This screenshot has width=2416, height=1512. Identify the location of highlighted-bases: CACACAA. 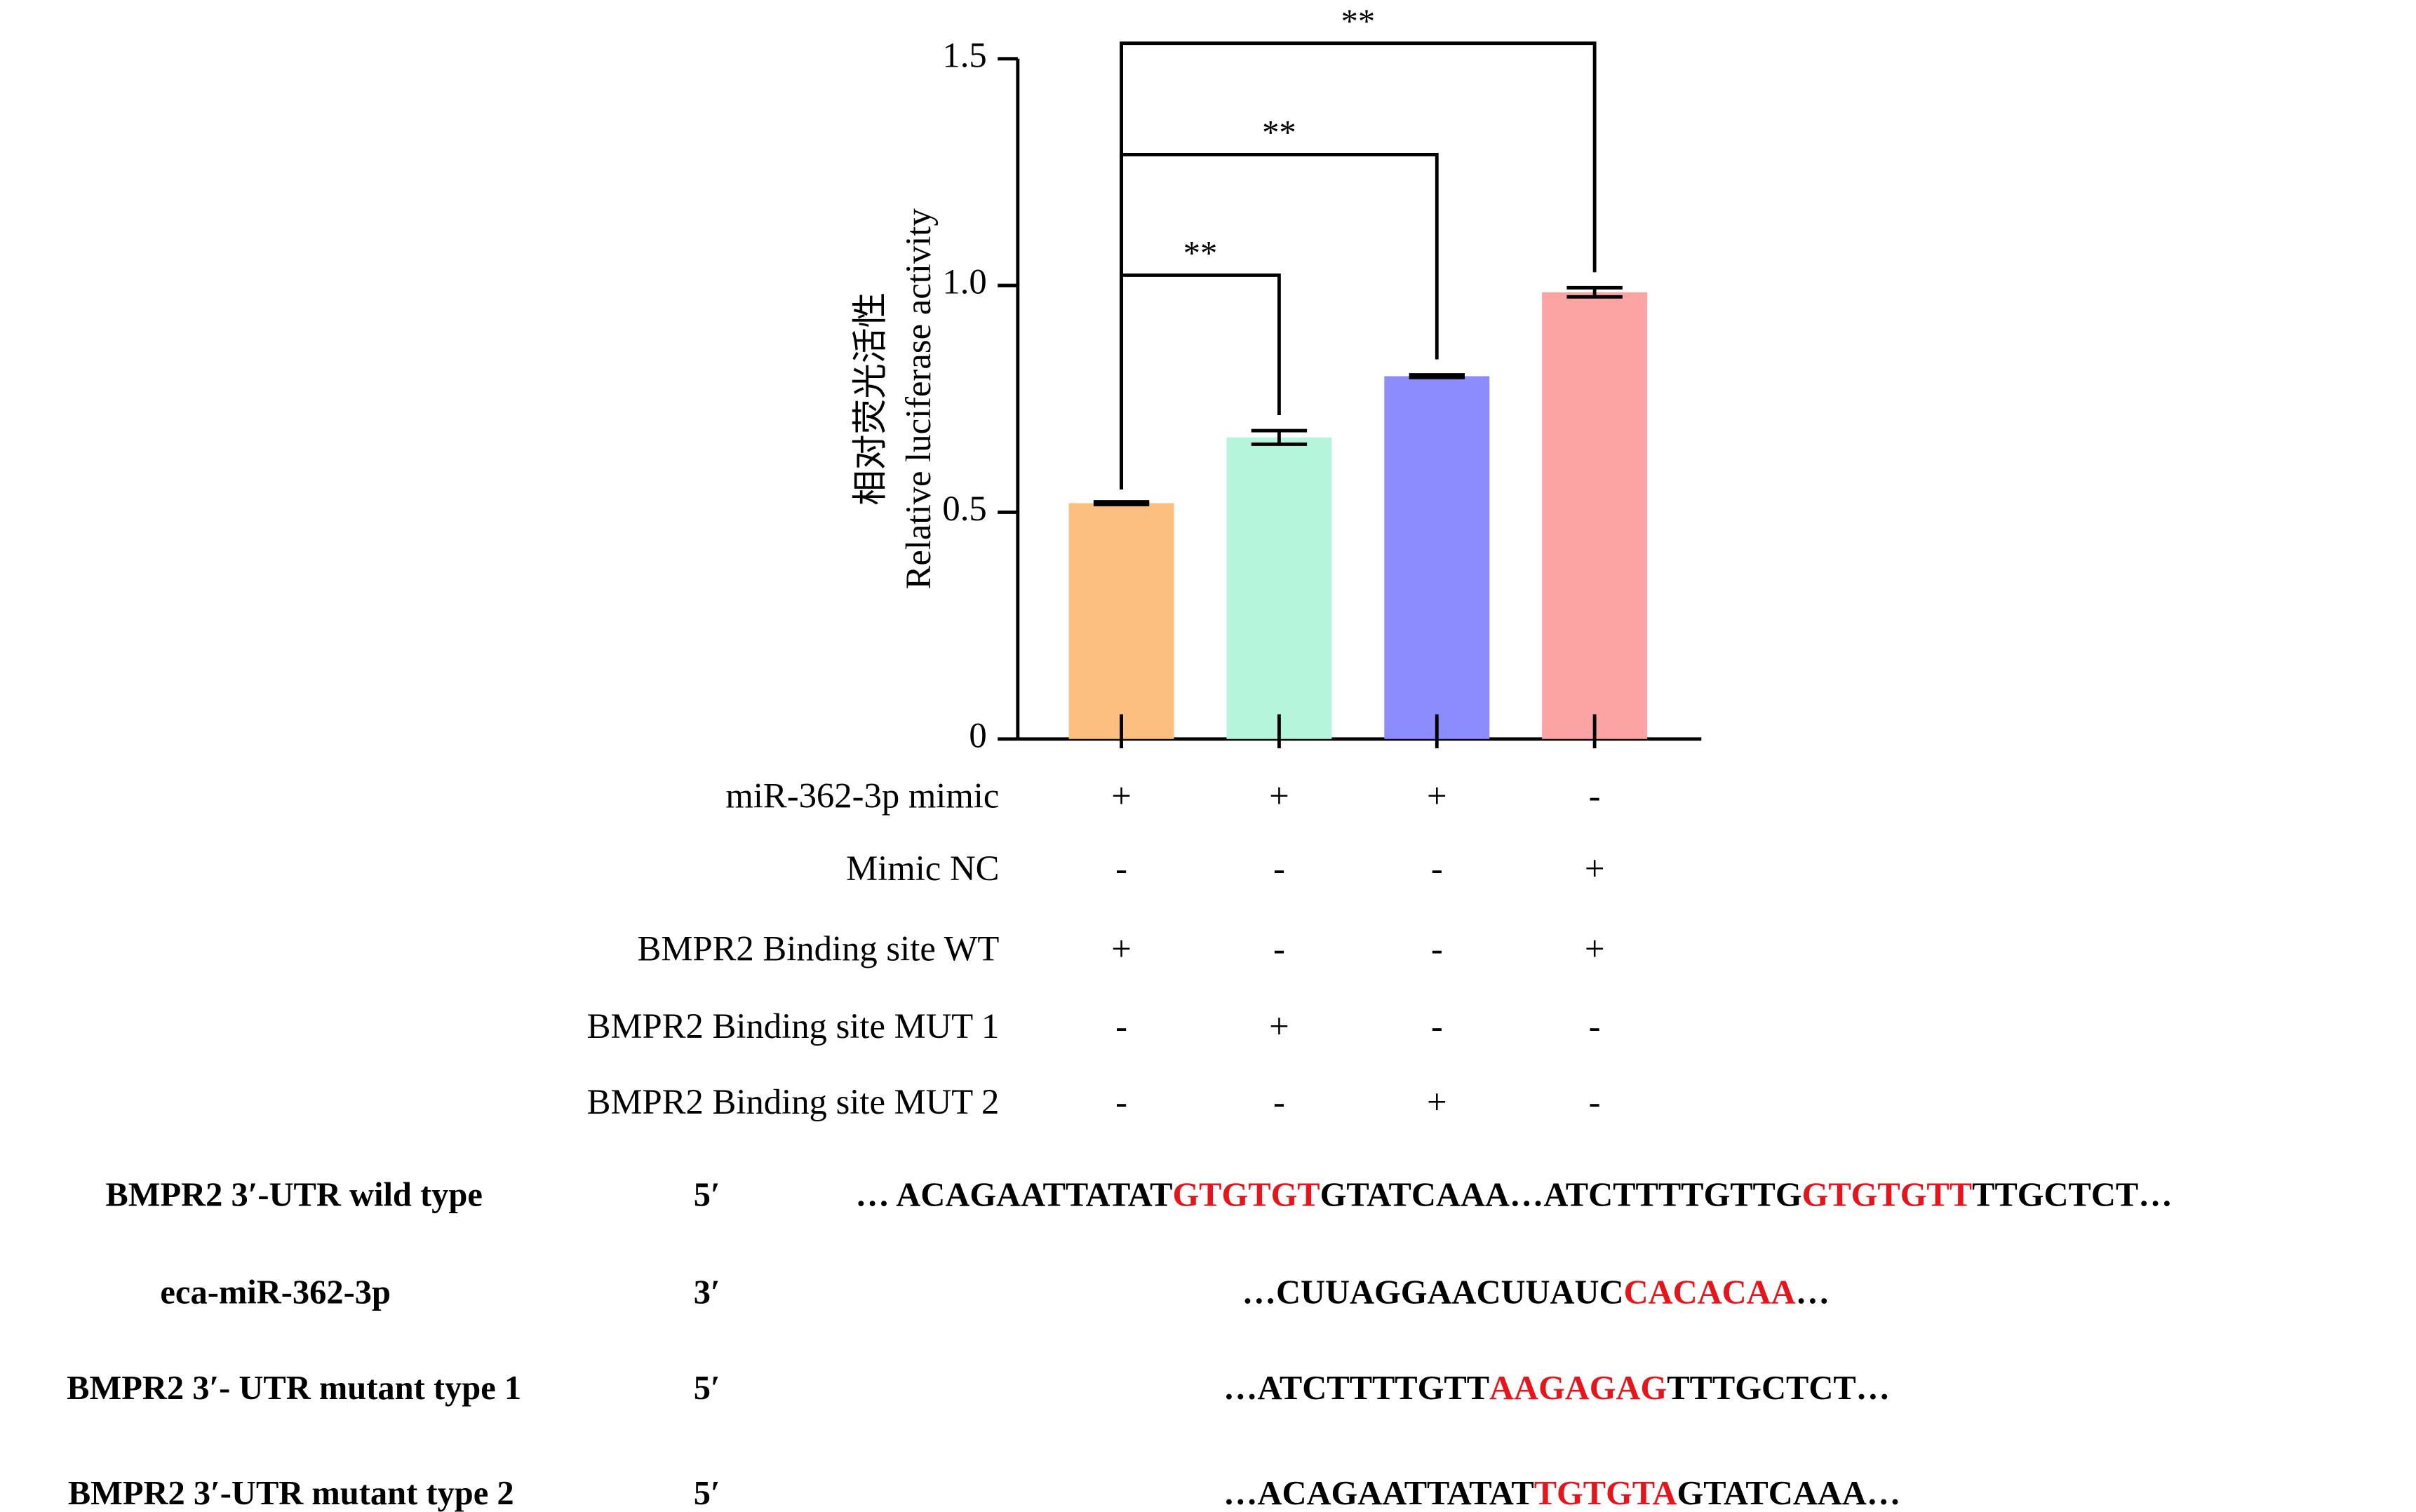
(1710, 1292).